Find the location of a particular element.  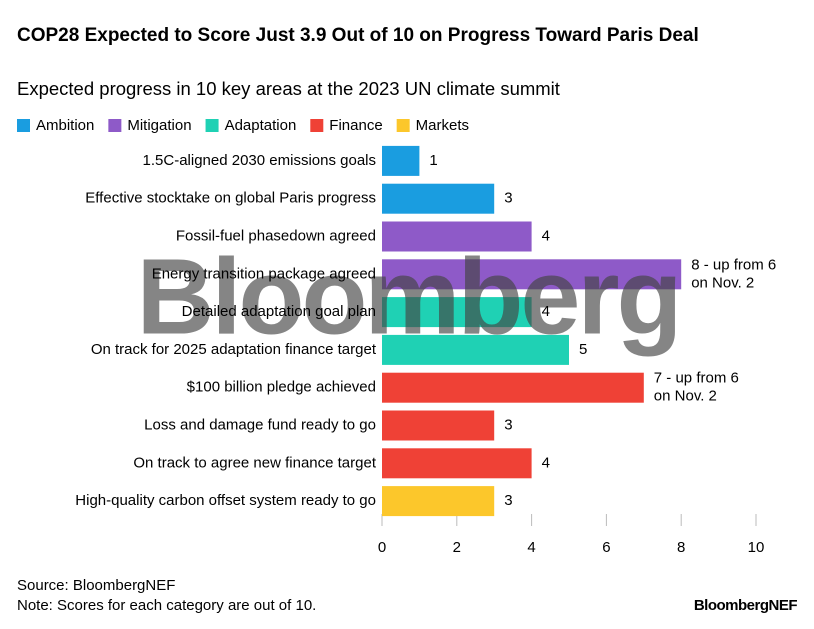

value-label: 8 - up from 6 on Nov. 2 is located at coordinates (733, 273).